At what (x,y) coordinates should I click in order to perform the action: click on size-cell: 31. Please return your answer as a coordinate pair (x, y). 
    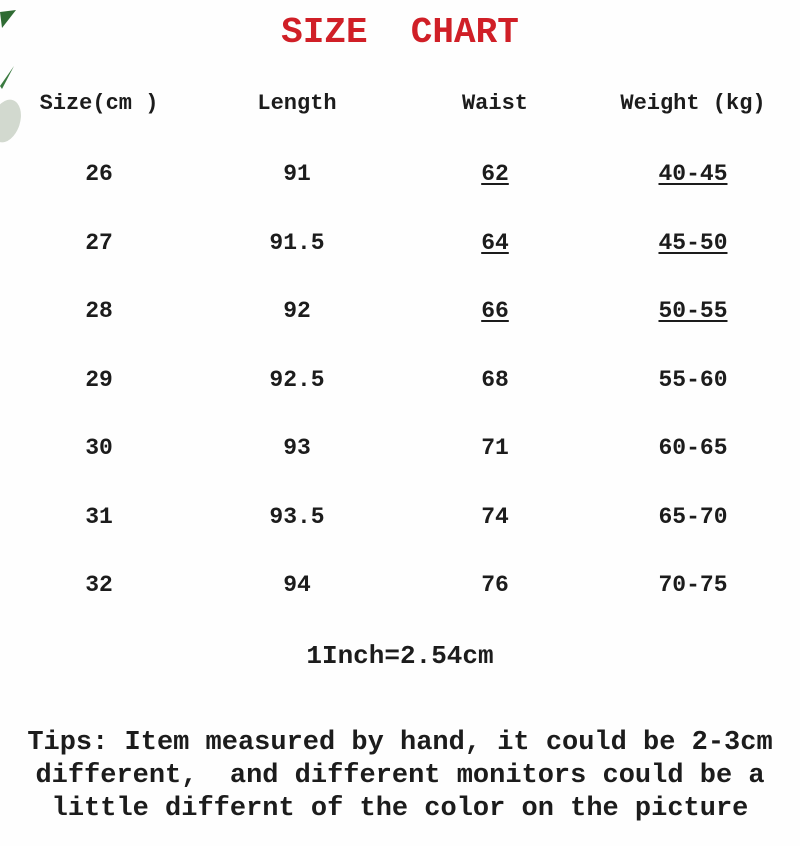
    Looking at the image, I should click on (99, 516).